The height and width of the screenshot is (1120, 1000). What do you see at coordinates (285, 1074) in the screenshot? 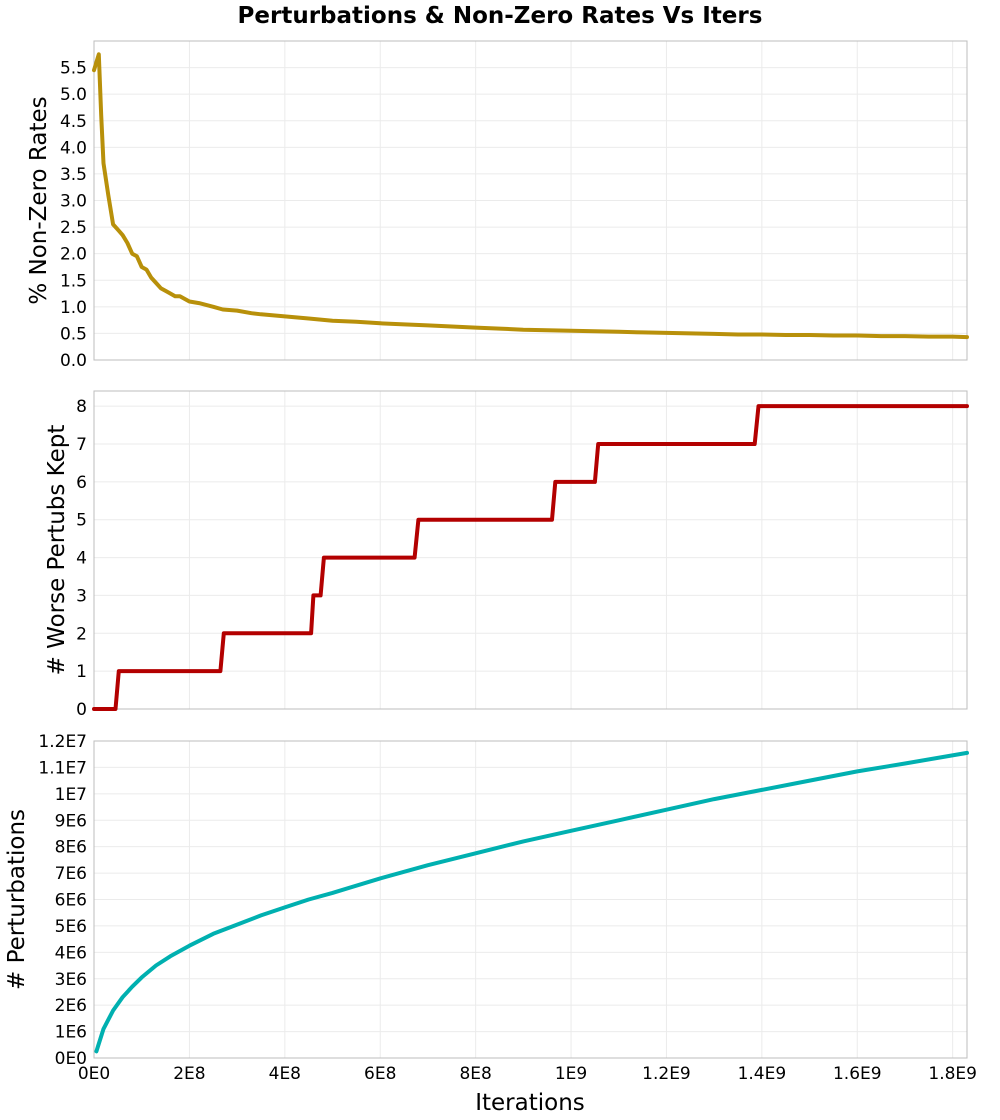
I see `x-tick-label: 4E8` at bounding box center [285, 1074].